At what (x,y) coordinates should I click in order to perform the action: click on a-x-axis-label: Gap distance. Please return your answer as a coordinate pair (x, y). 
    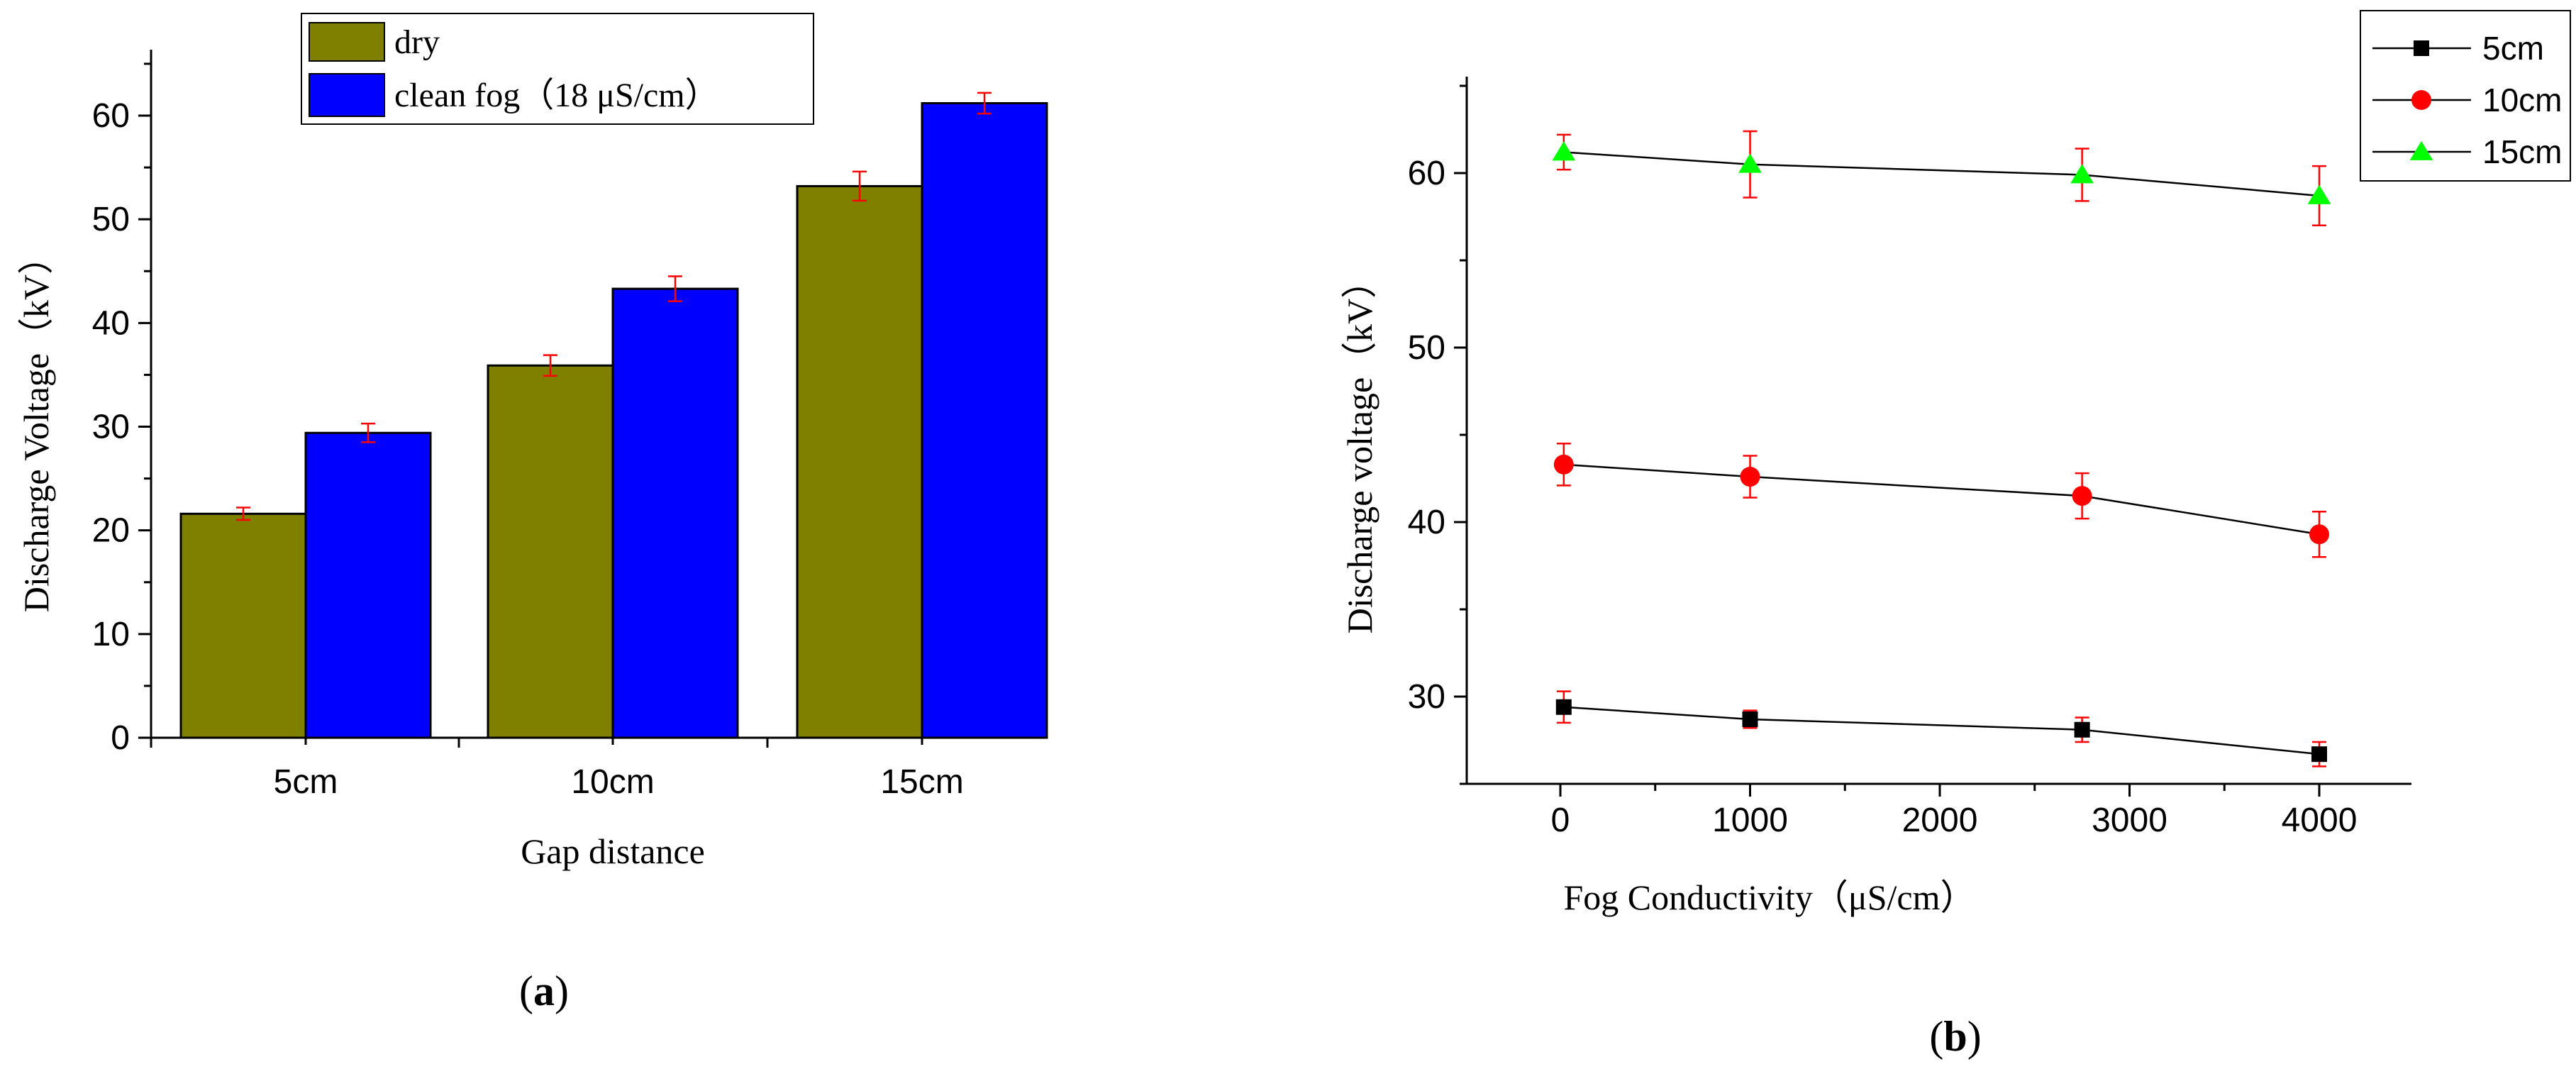
    Looking at the image, I should click on (613, 851).